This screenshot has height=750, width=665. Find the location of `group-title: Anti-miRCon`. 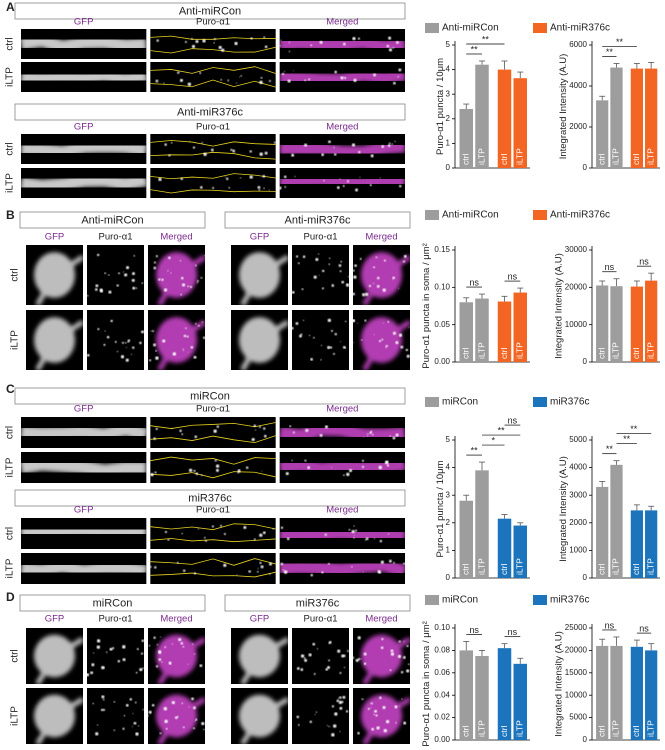

group-title: Anti-miRCon is located at coordinates (210, 11).